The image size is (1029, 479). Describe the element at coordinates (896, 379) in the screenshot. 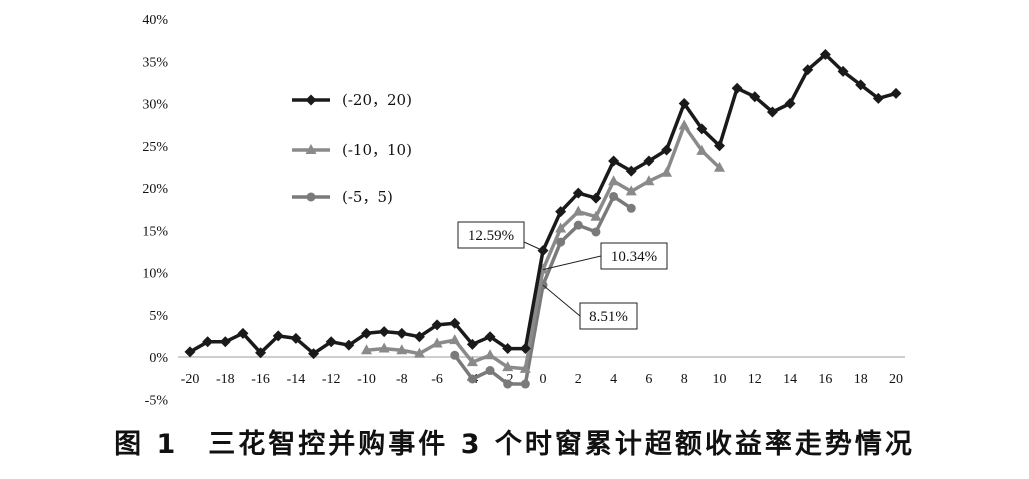

I see `x-tick-label: 20` at that location.